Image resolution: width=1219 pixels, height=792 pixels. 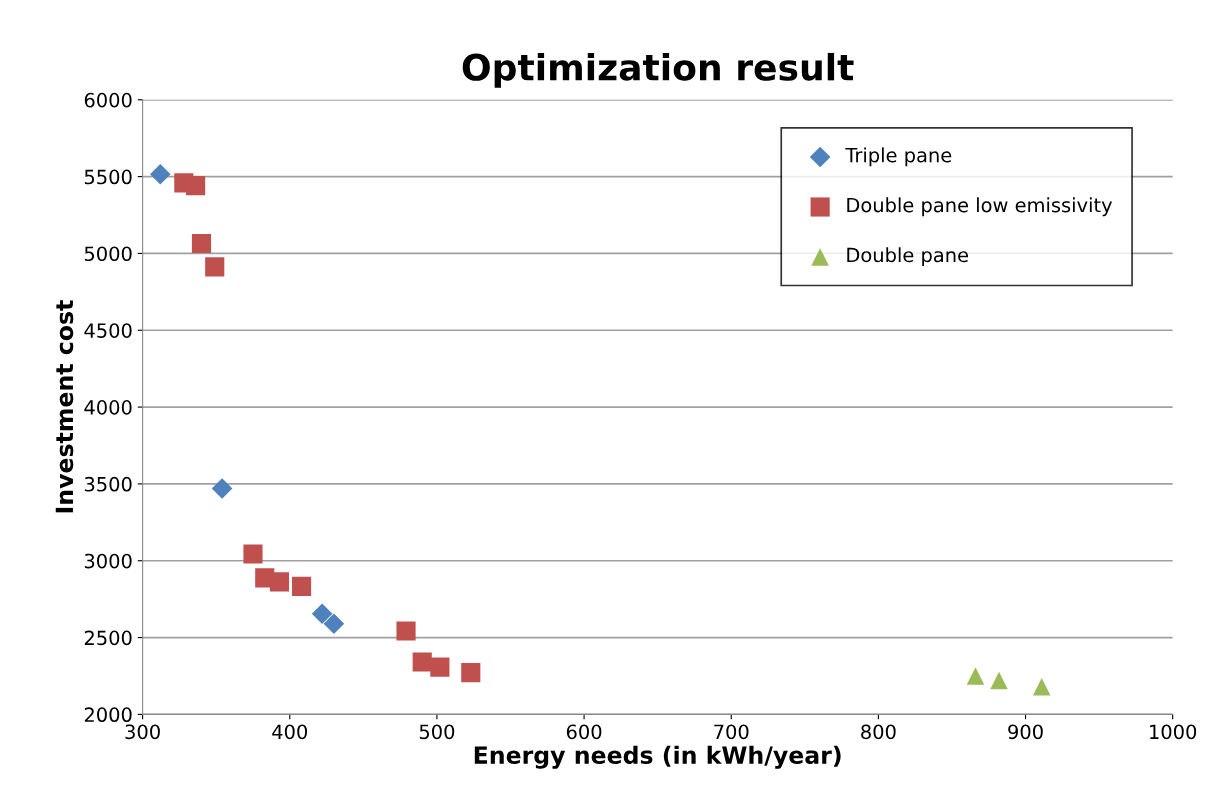 I want to click on y-tick-label: 3000, so click(x=108, y=561).